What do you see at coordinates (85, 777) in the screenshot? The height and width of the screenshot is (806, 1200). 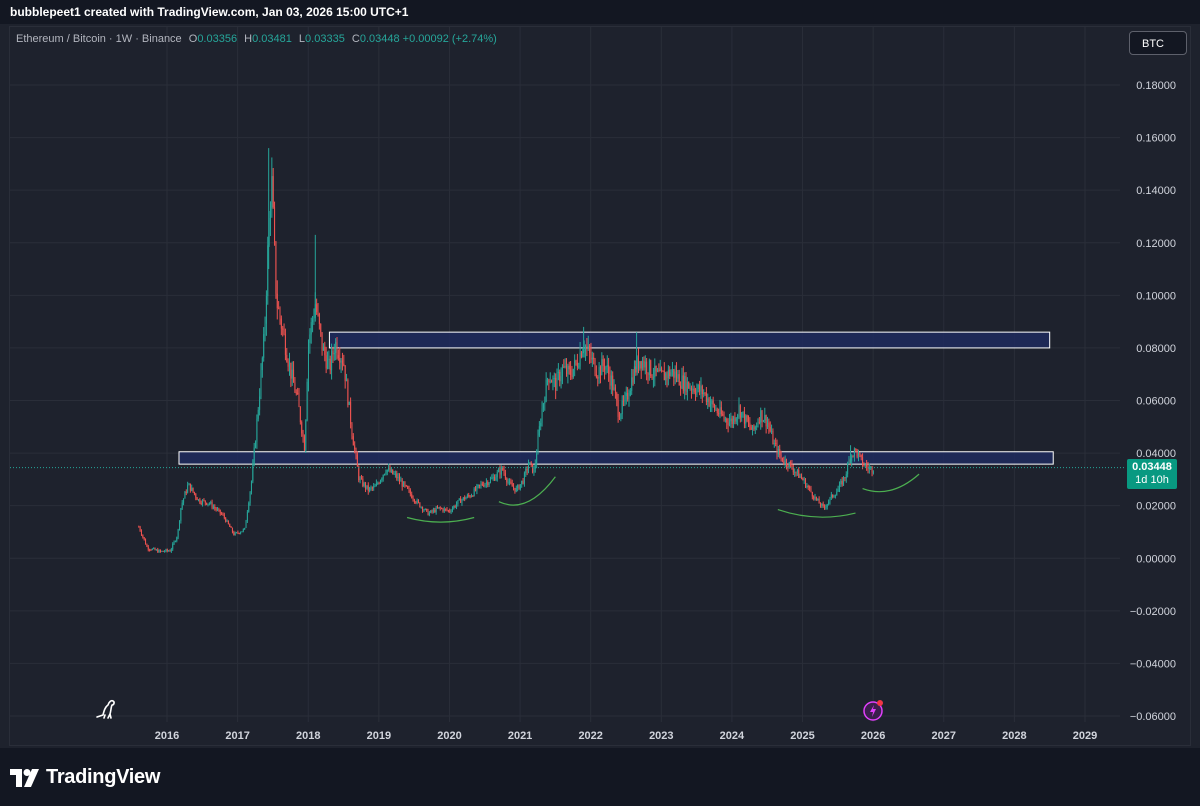 I see `tradingview-logo: TradingView` at bounding box center [85, 777].